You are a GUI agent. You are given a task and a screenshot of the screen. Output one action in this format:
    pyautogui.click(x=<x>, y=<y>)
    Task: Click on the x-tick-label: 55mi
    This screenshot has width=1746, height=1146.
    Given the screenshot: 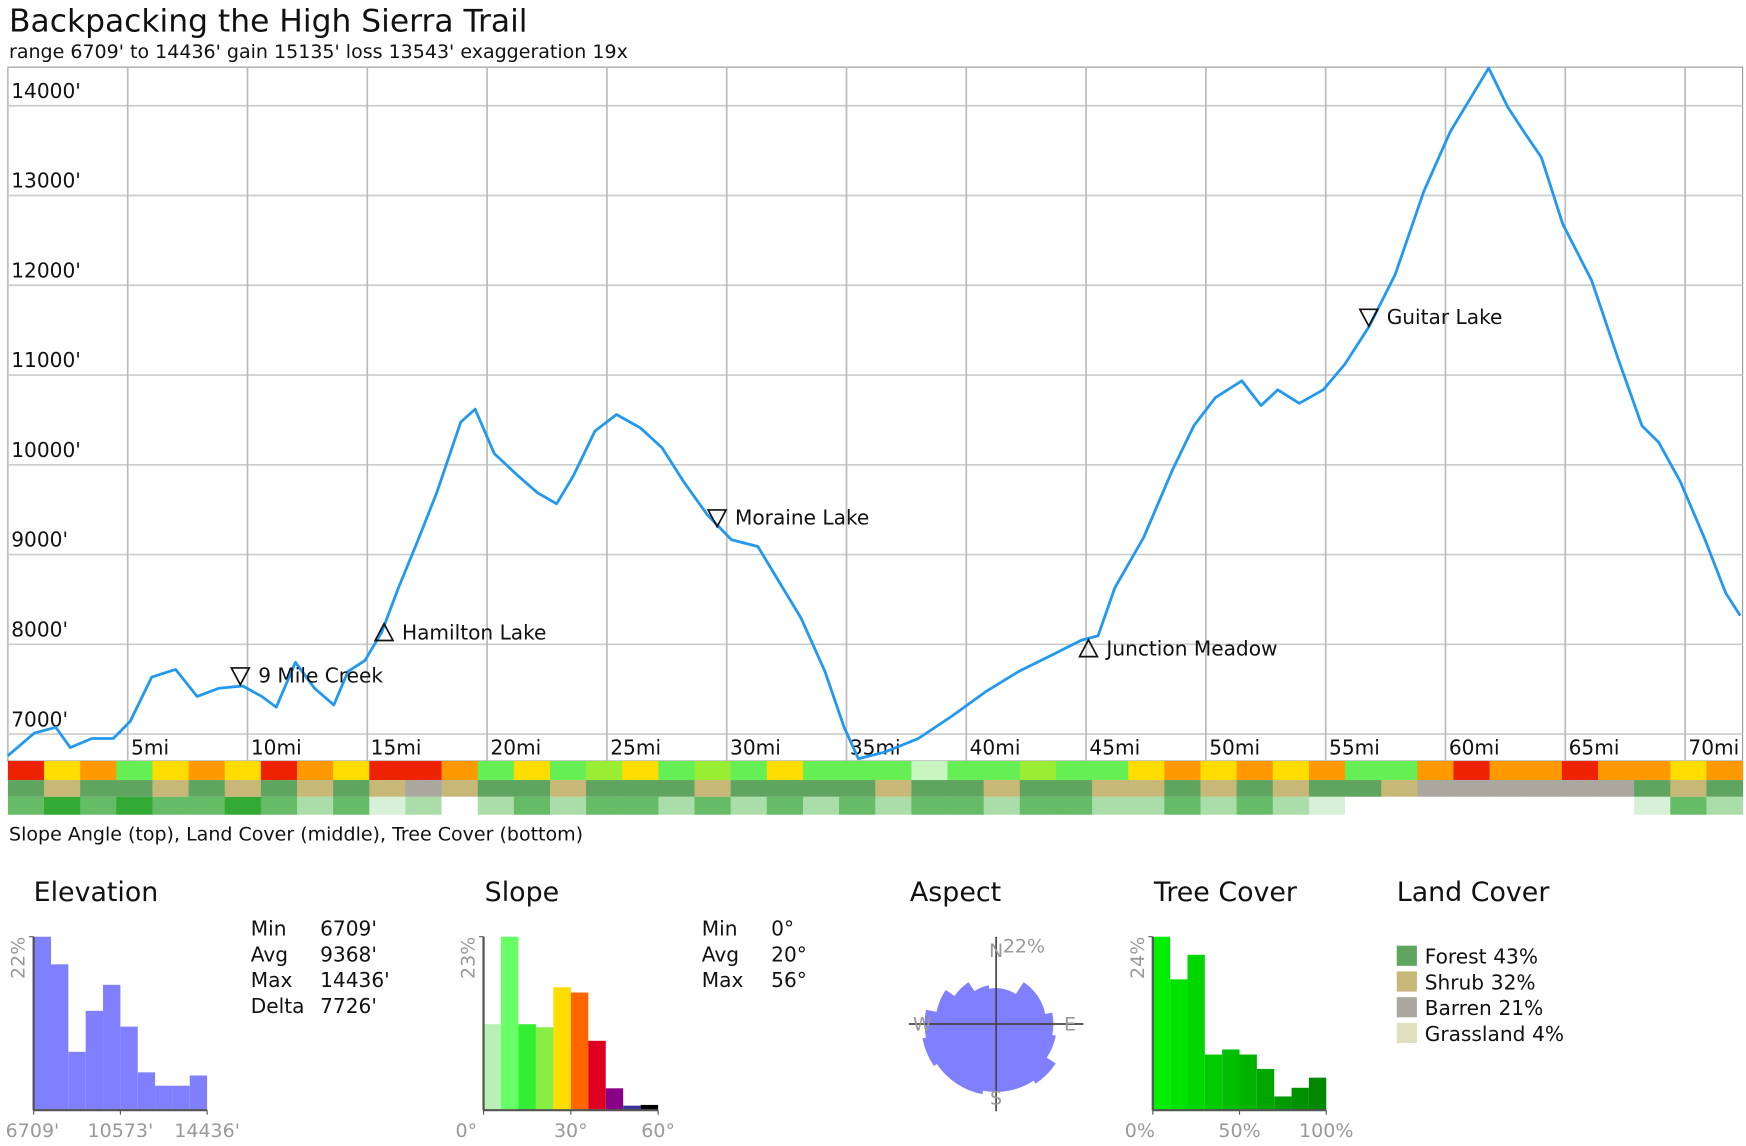 What is the action you would take?
    pyautogui.click(x=1354, y=747)
    